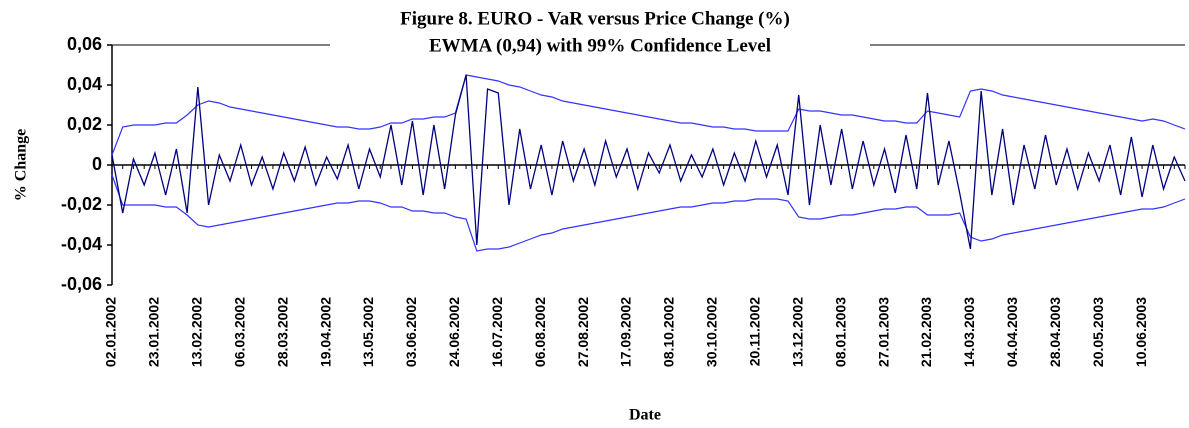 The image size is (1189, 428). I want to click on x-tick-label: 10.06.2003, so click(1141, 332).